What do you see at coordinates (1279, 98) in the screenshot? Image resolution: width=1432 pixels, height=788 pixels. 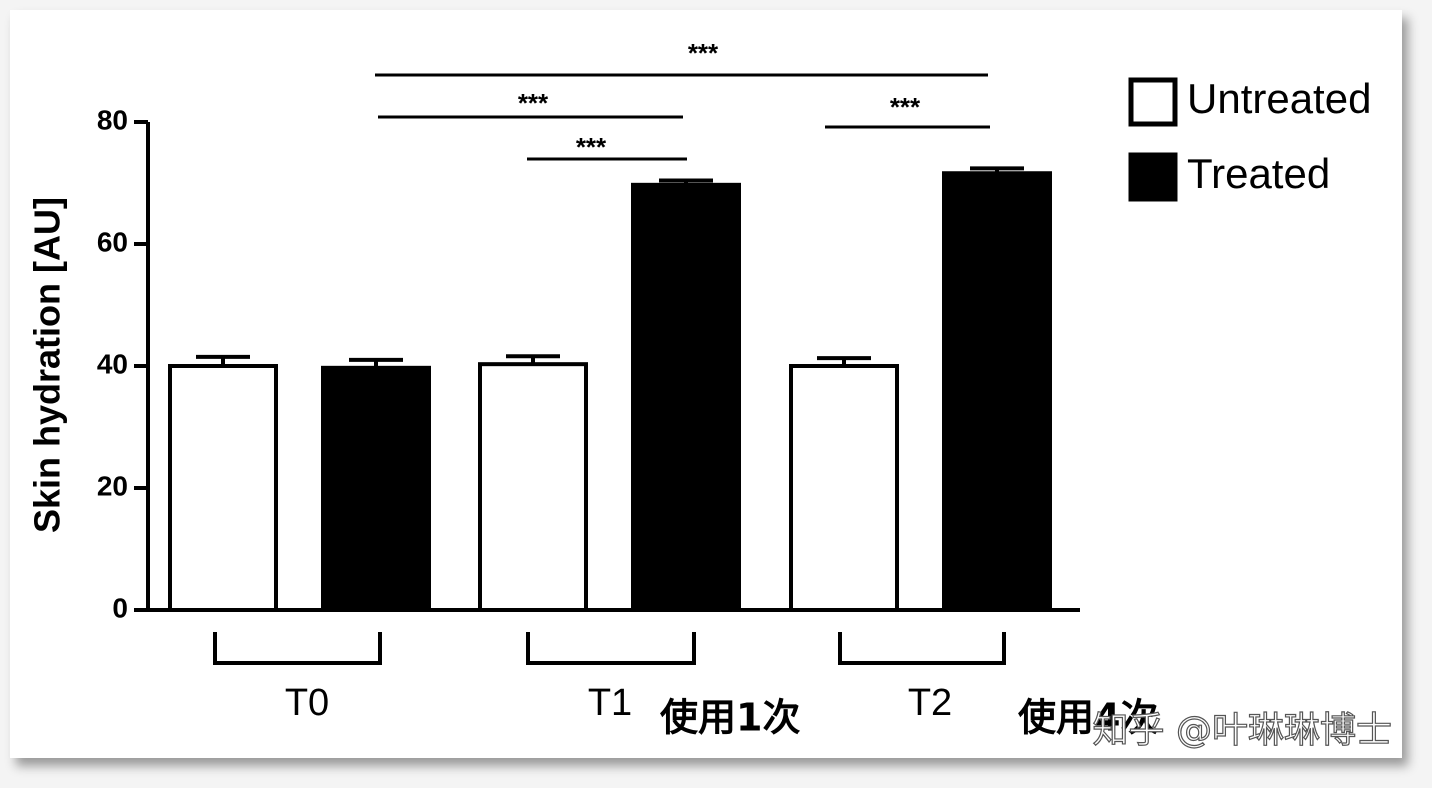 I see `legend-label: Untreated` at bounding box center [1279, 98].